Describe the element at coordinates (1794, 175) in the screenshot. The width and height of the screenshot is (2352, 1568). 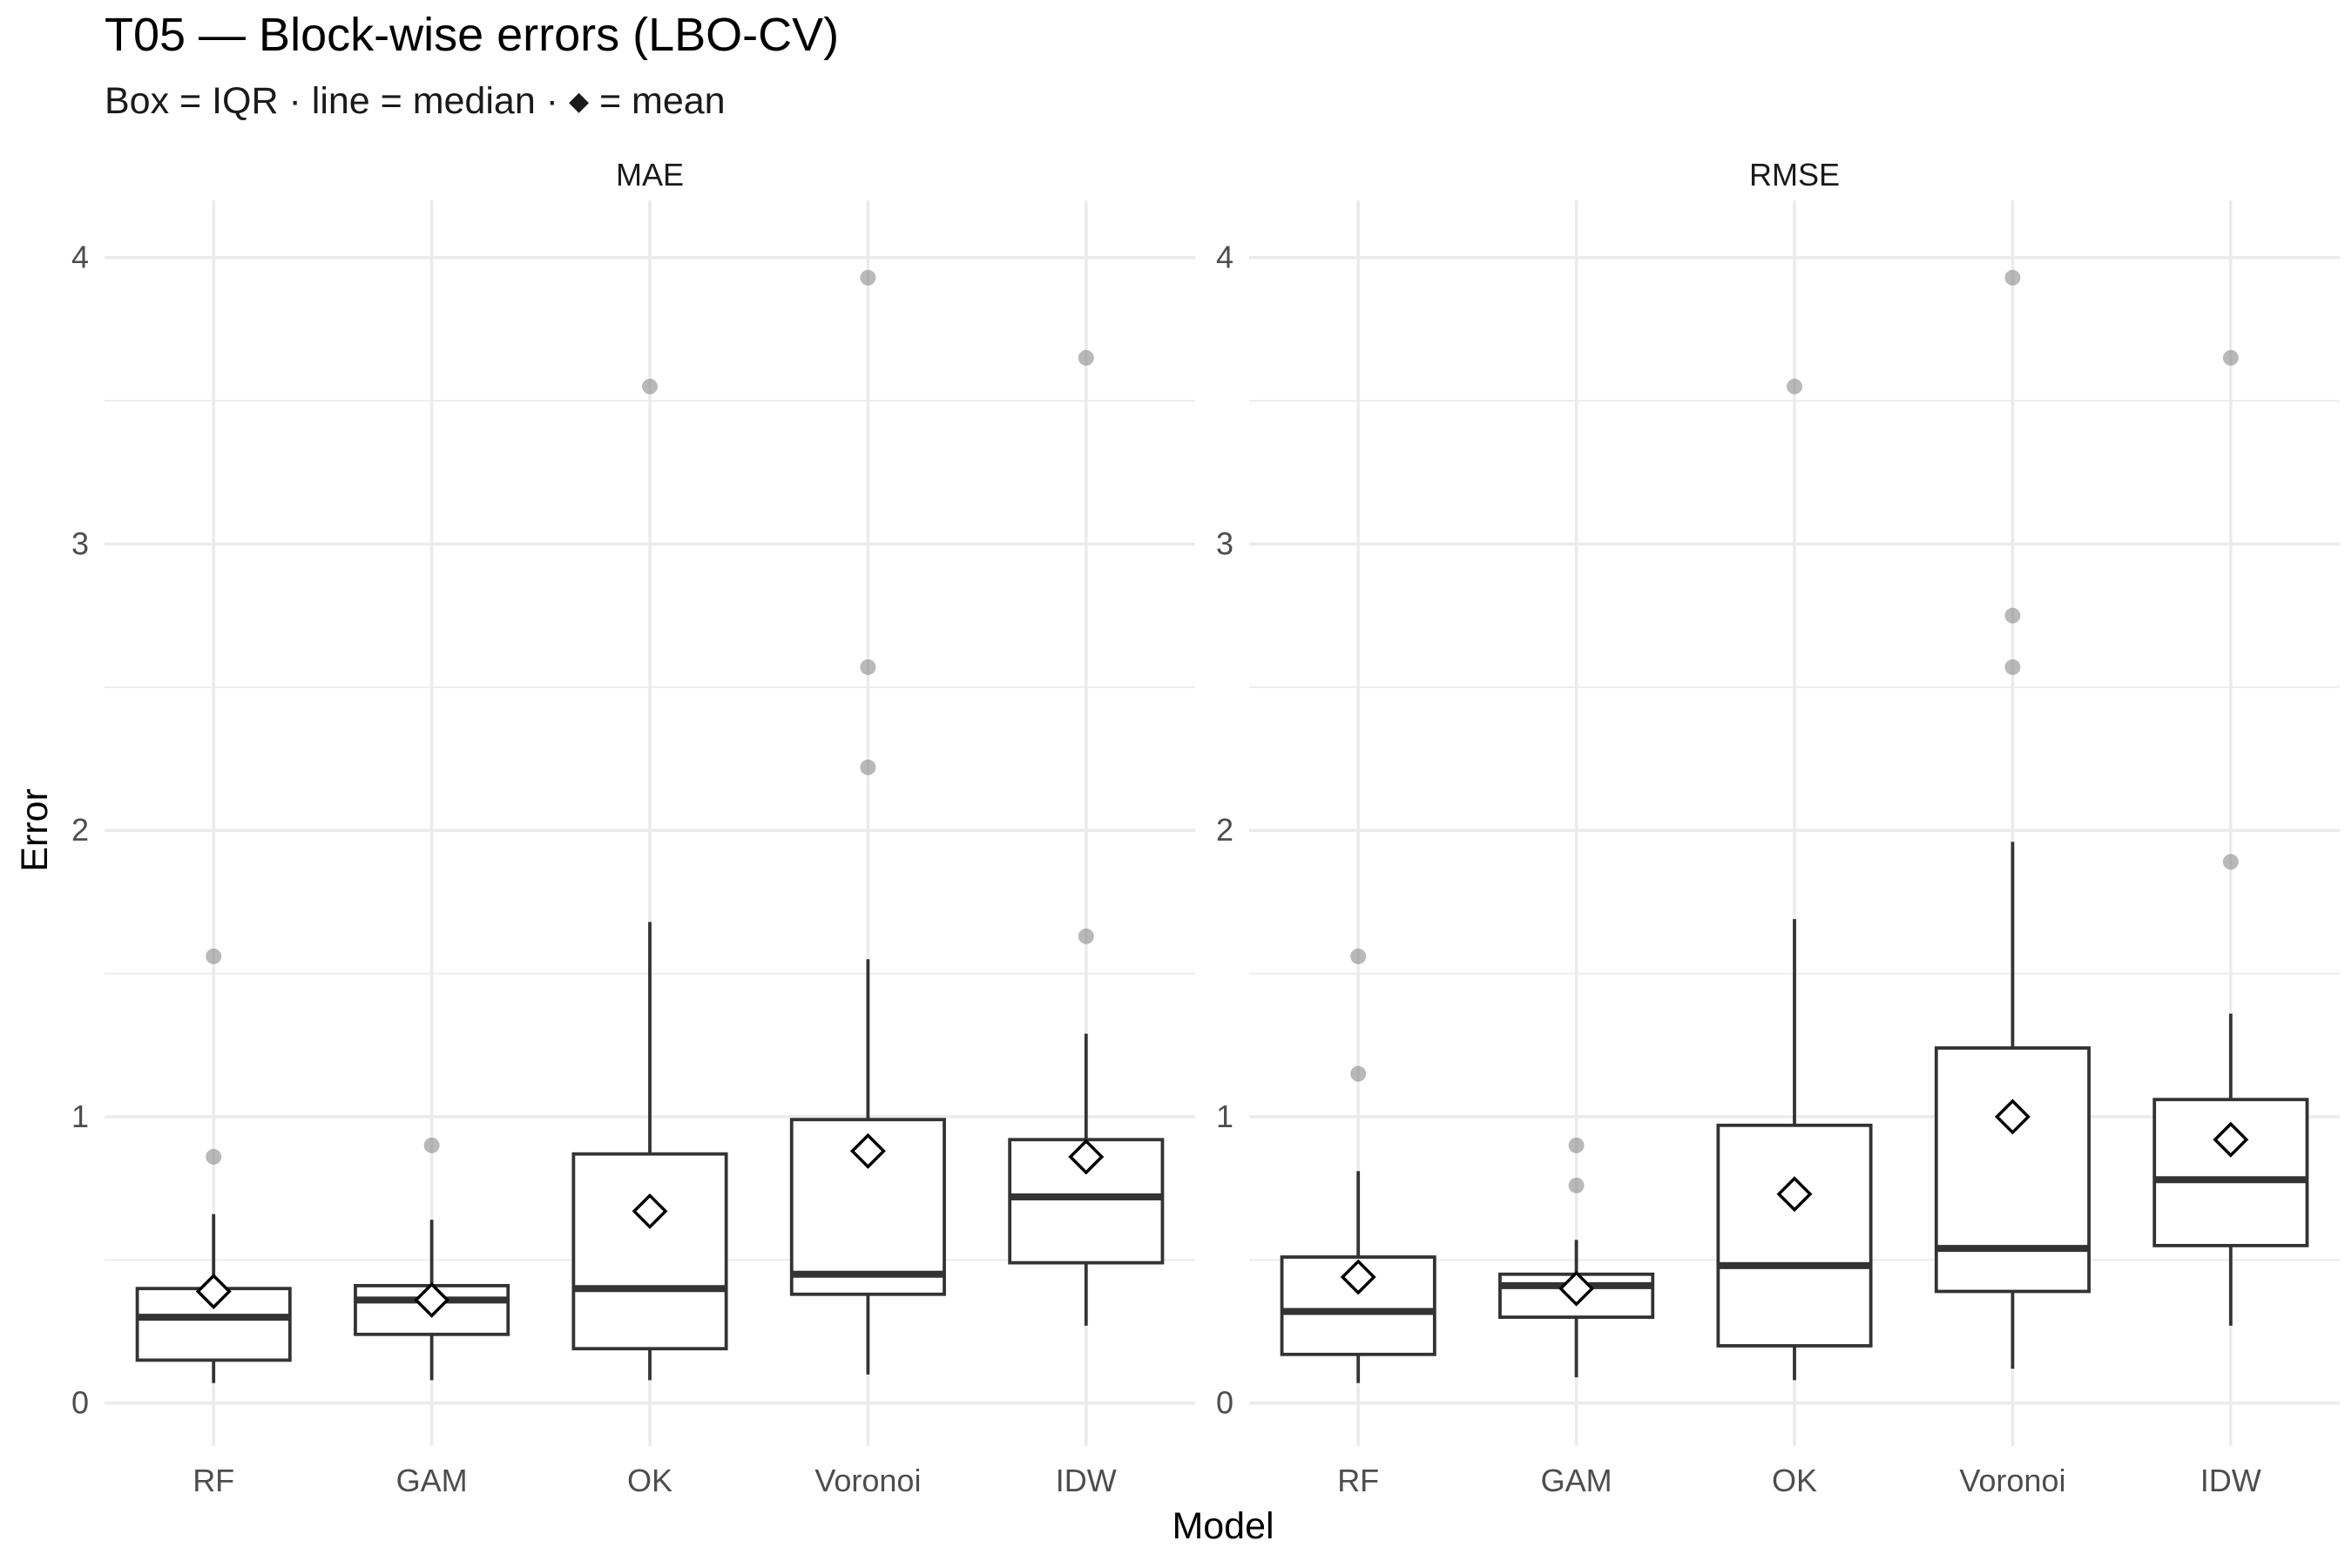
I see `facet-strip-label: RMSE` at that location.